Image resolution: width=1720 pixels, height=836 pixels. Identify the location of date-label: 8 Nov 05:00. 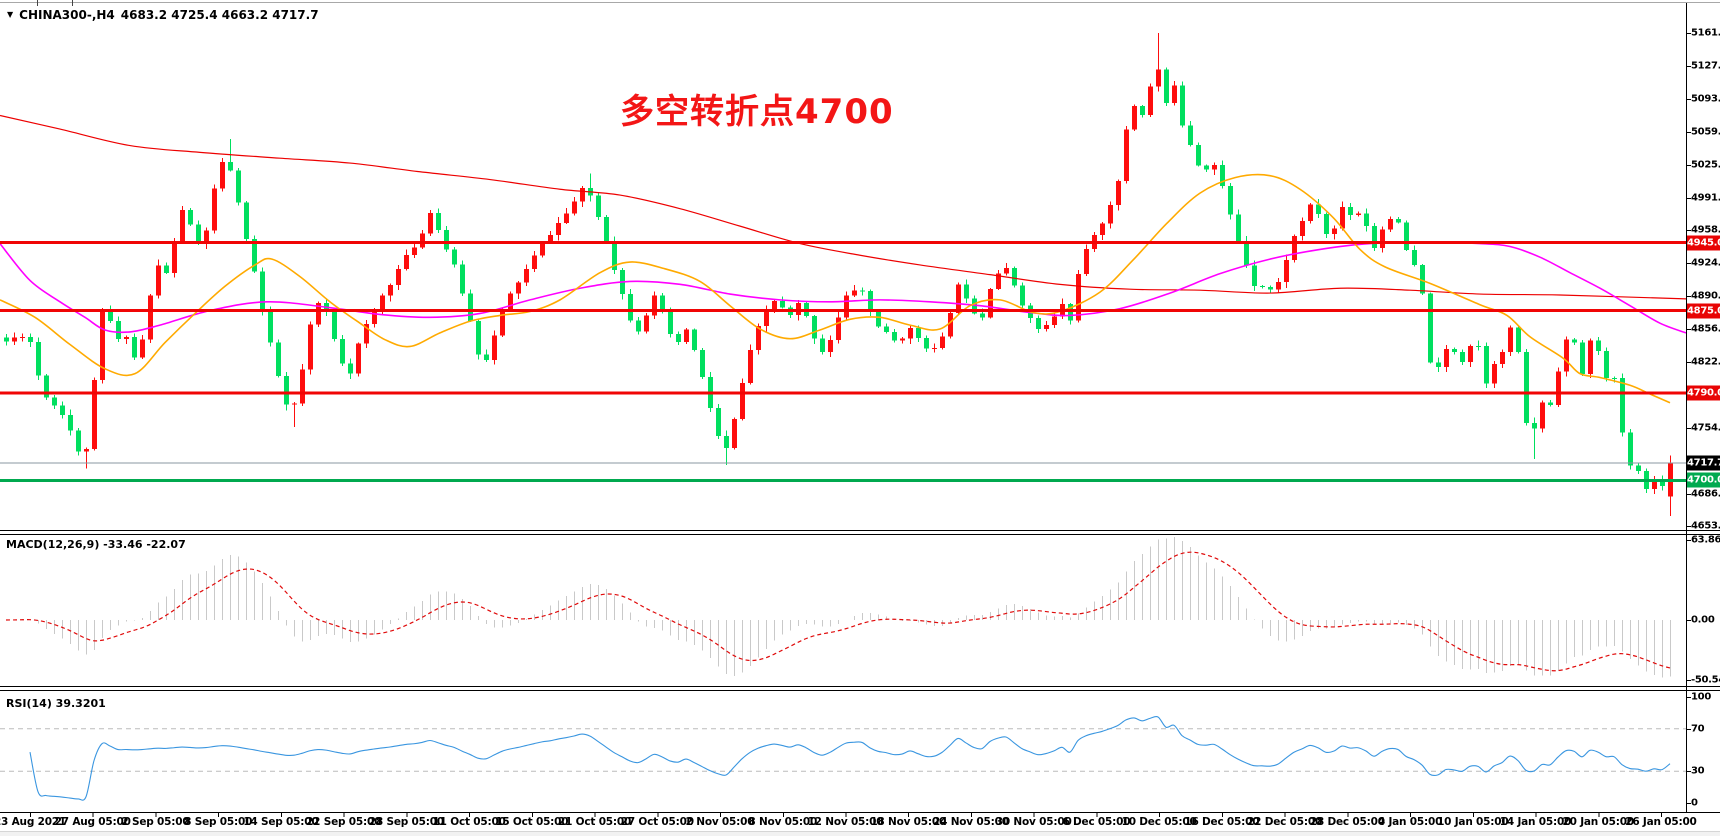
(783, 822).